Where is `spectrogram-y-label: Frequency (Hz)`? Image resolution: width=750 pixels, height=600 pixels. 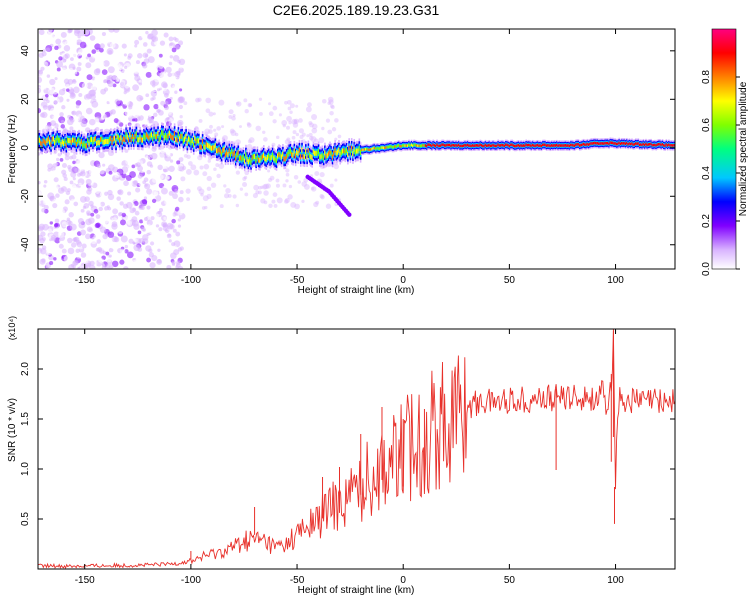 spectrogram-y-label: Frequency (Hz) is located at coordinates (12, 149).